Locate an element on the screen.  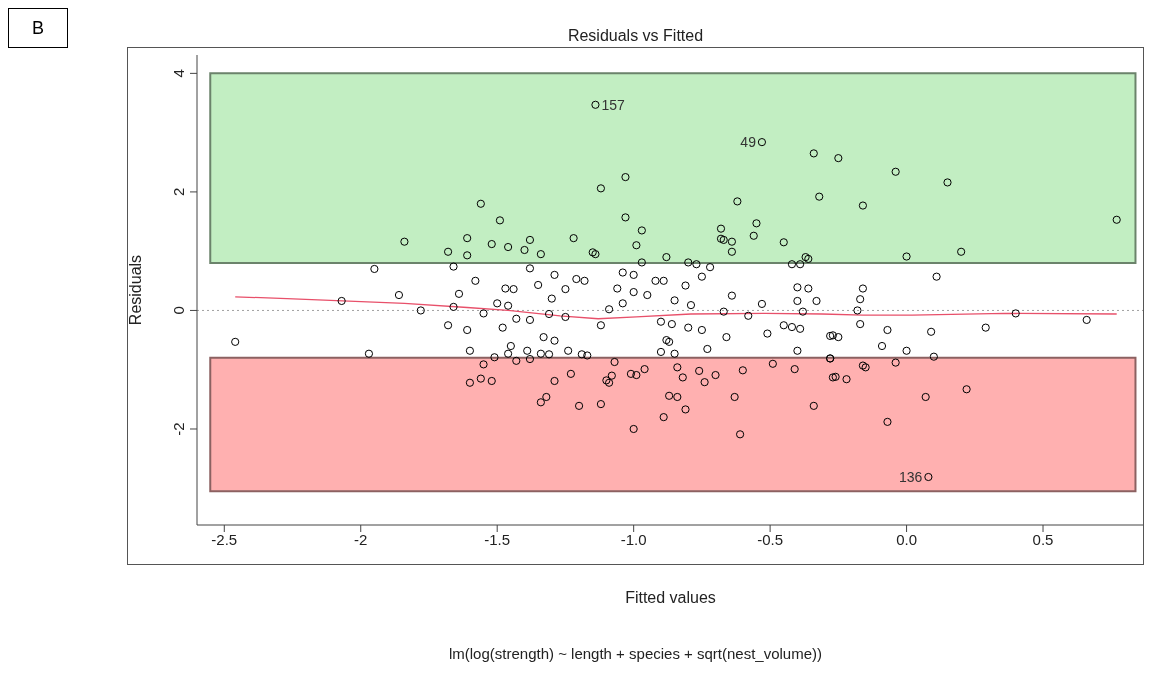
y-tick-label: 2 is located at coordinates (178, 192).